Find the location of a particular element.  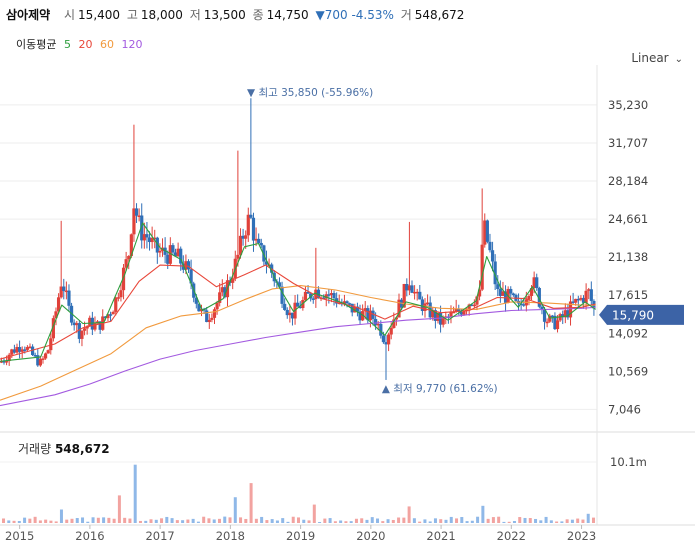

x-tick-label: 2019 is located at coordinates (300, 536).